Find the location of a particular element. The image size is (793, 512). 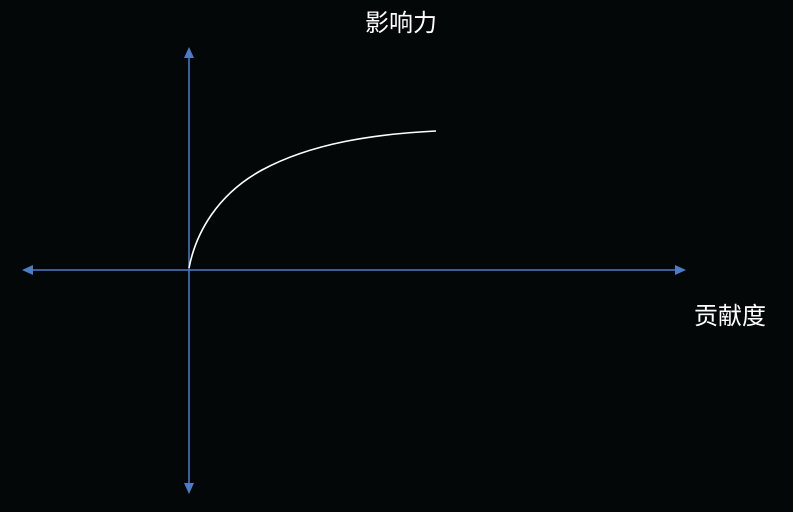

y-axis-top-arrow is located at coordinates (189, 52).